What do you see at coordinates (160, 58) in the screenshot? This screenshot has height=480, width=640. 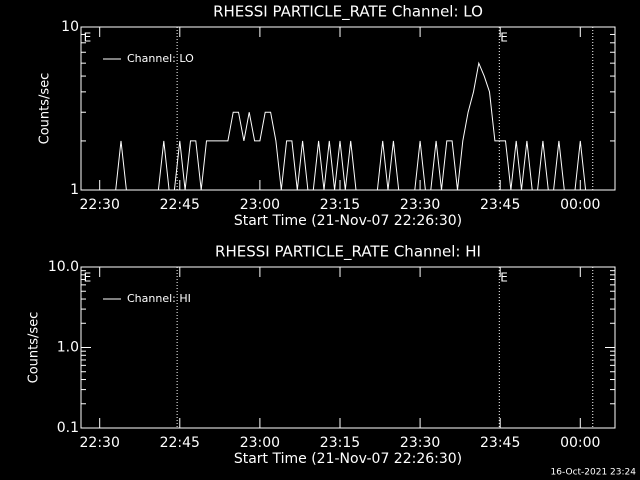 I see `legend-label: Channel: LO` at bounding box center [160, 58].